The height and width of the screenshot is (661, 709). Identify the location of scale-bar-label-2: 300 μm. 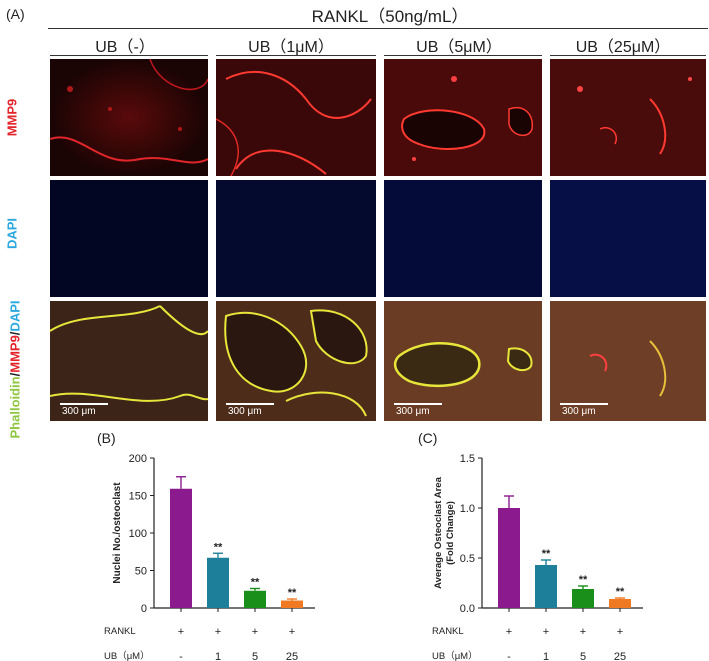
(413, 411).